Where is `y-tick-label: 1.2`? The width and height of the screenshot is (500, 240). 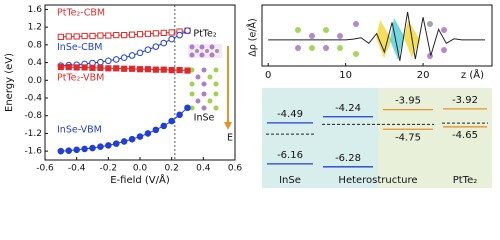 y-tick-label: 1.2 is located at coordinates (35, 28).